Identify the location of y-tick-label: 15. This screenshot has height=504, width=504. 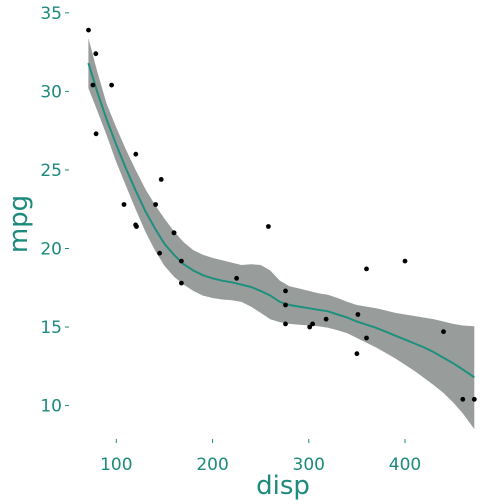
(51, 328).